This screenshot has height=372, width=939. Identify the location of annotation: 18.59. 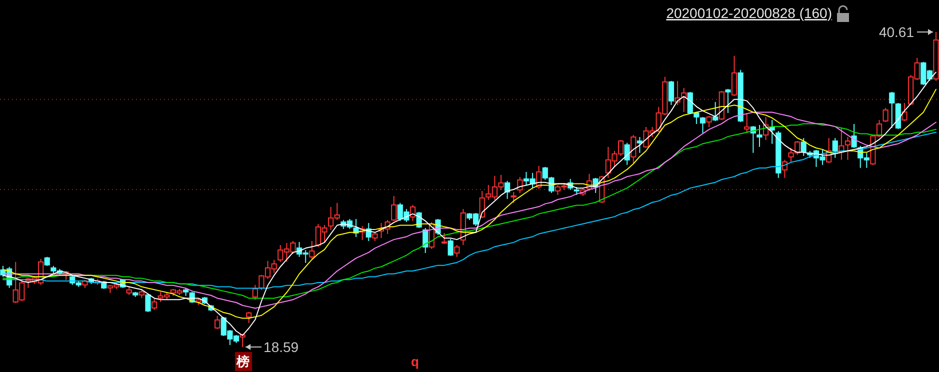
(281, 347).